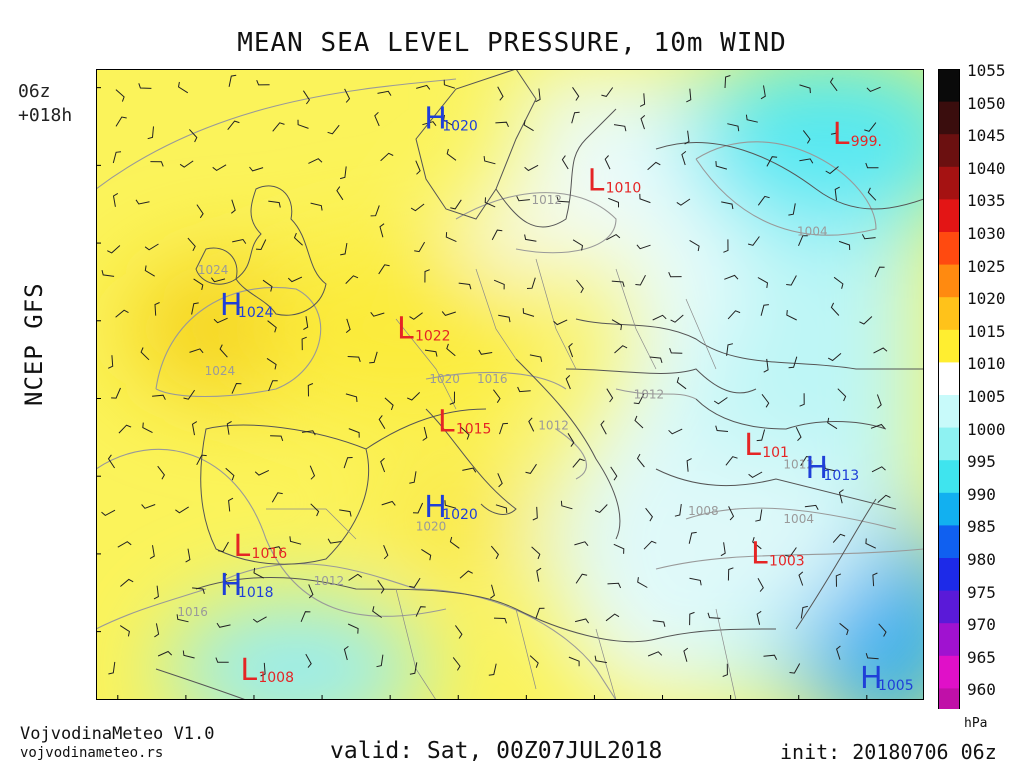 The image size is (1024, 768). What do you see at coordinates (981, 559) in the screenshot?
I see `colorbar-level: 980` at bounding box center [981, 559].